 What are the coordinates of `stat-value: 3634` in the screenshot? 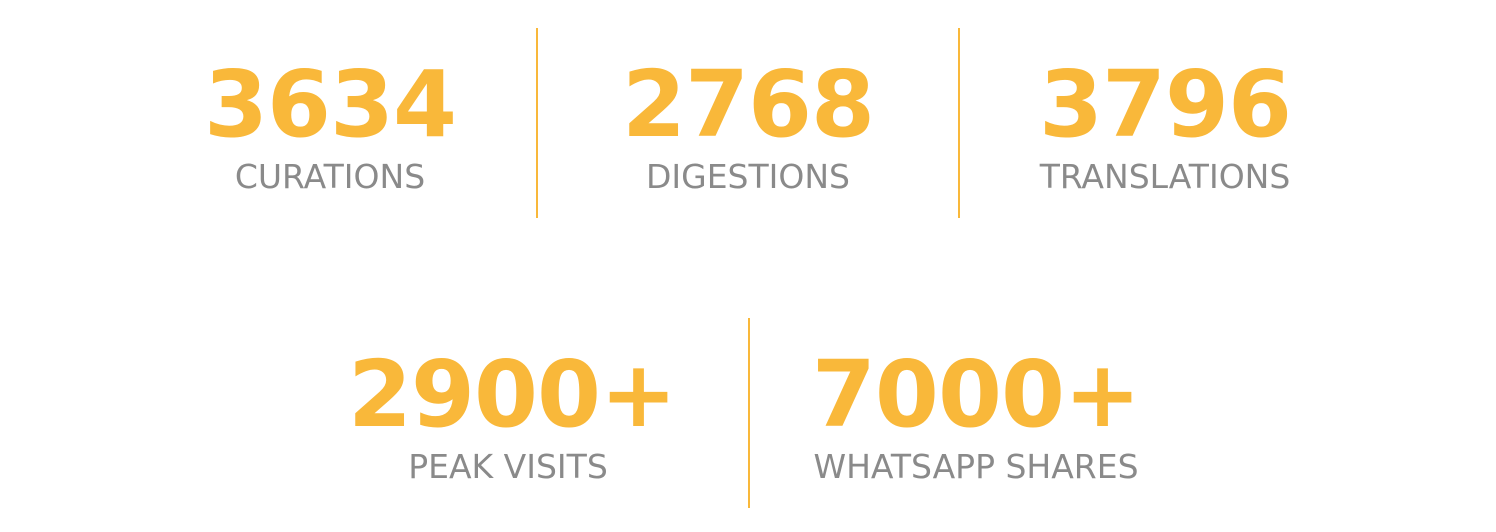 It's located at (330, 104).